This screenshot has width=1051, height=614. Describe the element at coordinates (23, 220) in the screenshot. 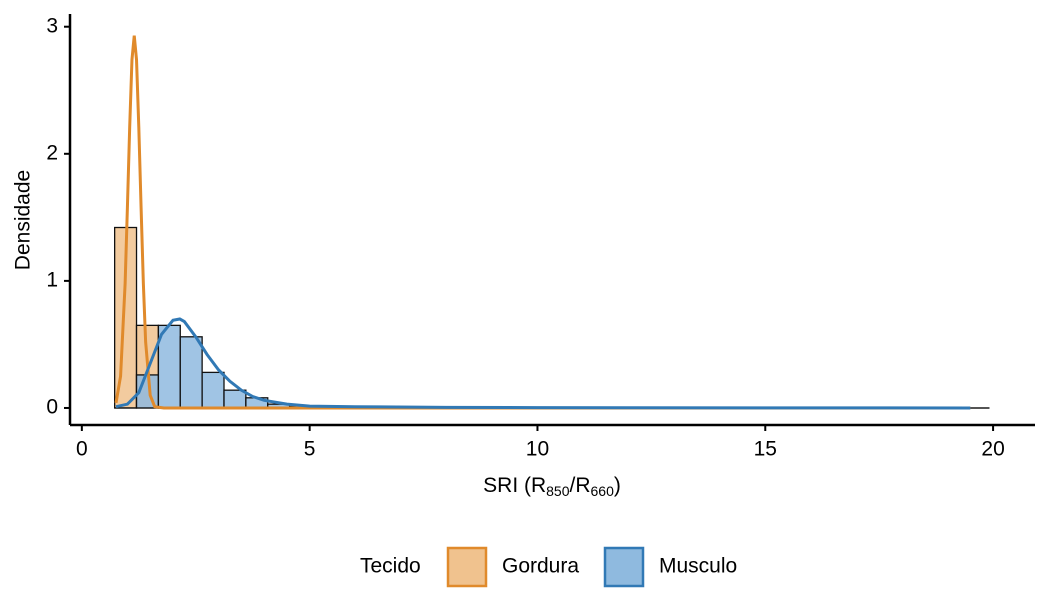

I see `y-axis-label: Densidade` at that location.